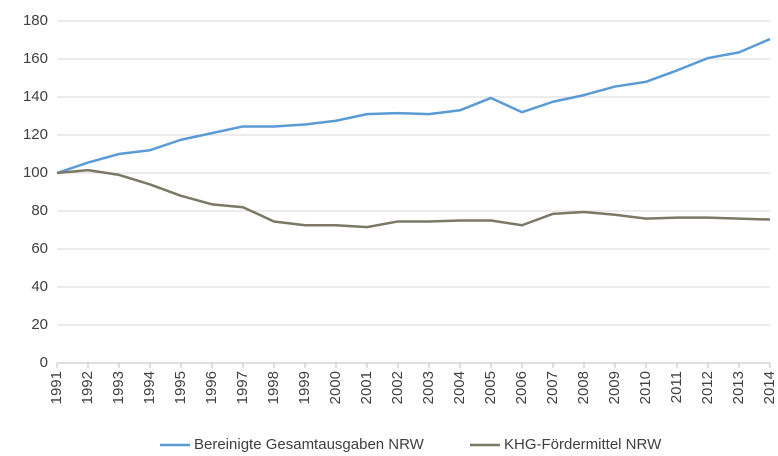  Describe the element at coordinates (366, 387) in the screenshot. I see `x-tick-label: 2001` at that location.